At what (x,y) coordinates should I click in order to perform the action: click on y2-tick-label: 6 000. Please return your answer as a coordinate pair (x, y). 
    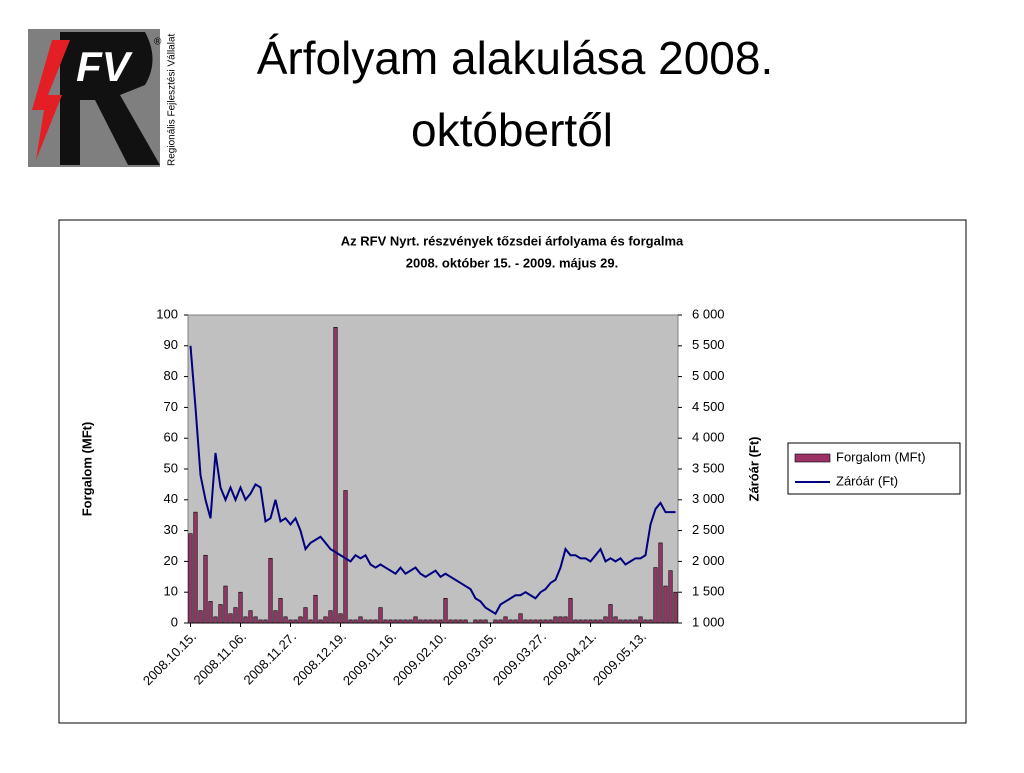
    Looking at the image, I should click on (708, 313).